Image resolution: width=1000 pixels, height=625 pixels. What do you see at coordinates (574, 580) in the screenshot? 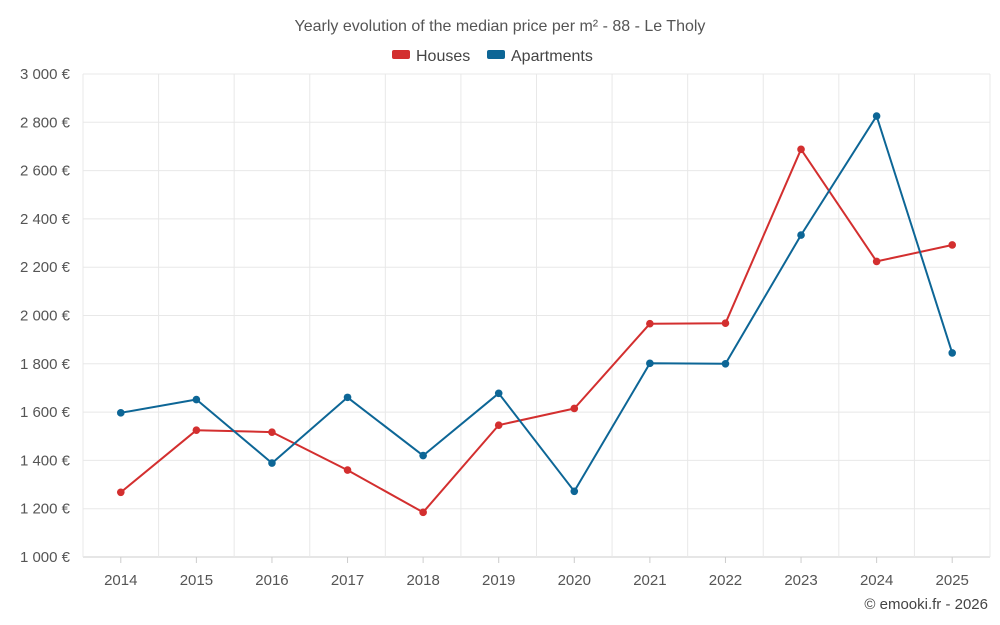
I see `x-tick-label-2020: 2020` at bounding box center [574, 580].